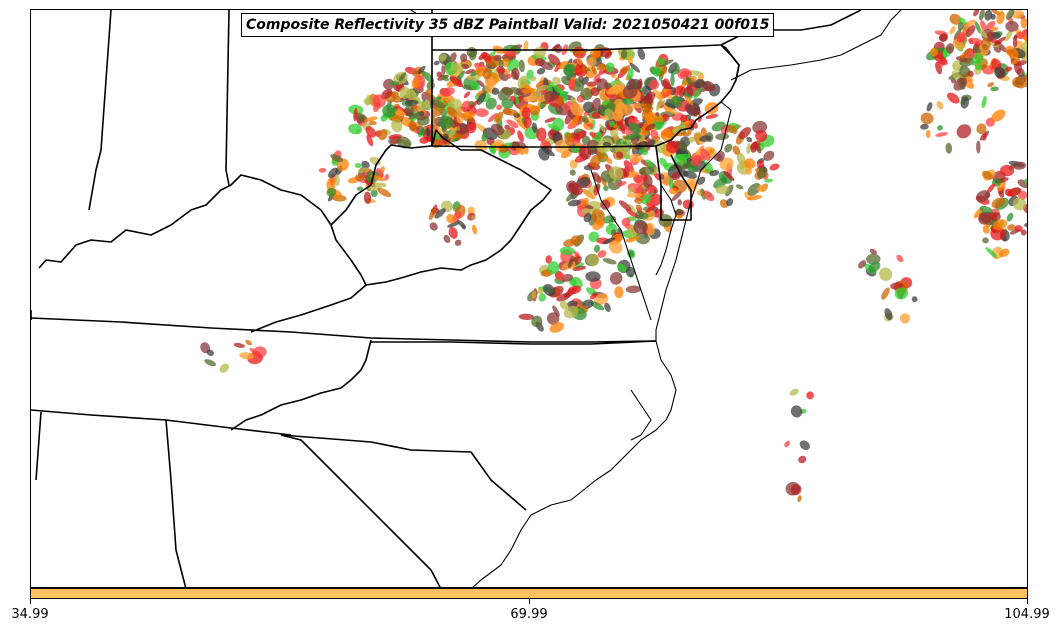 This screenshot has height=633, width=1062. Describe the element at coordinates (1027, 614) in the screenshot. I see `colorbar-tick-label-max: 104.99` at that location.